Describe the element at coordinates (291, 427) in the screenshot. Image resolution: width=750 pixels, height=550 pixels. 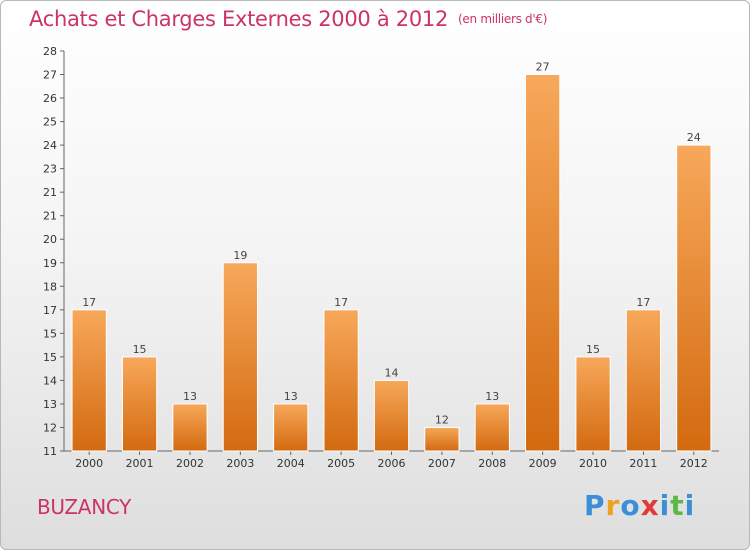
I see `bar-2004` at that location.